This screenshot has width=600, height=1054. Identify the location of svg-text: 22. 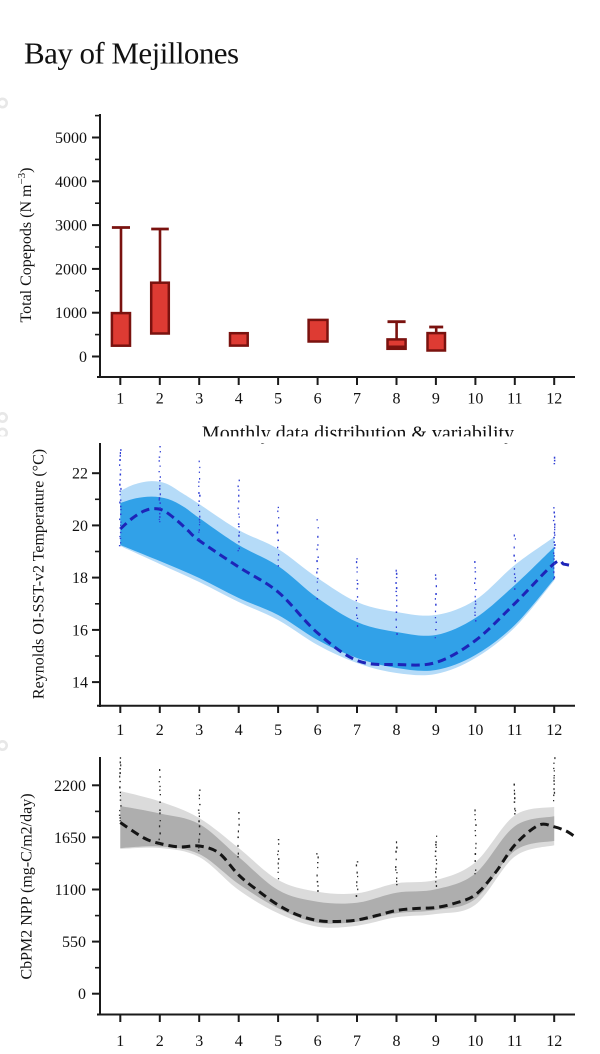
(80, 474).